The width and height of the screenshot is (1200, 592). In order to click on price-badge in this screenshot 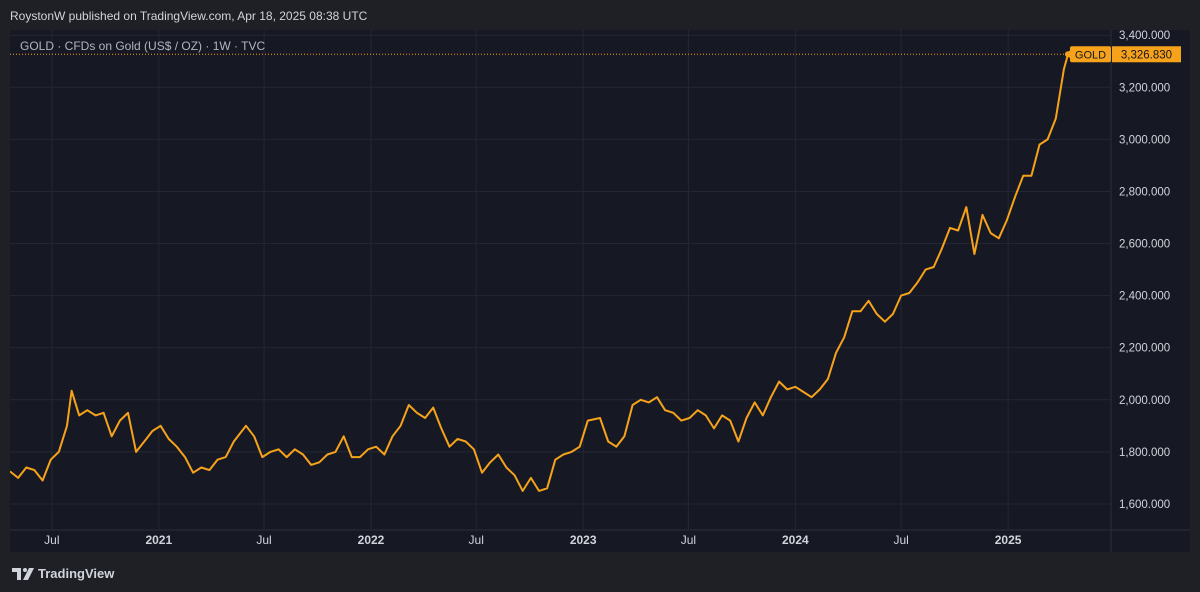, I will do `click(1146, 54)`.